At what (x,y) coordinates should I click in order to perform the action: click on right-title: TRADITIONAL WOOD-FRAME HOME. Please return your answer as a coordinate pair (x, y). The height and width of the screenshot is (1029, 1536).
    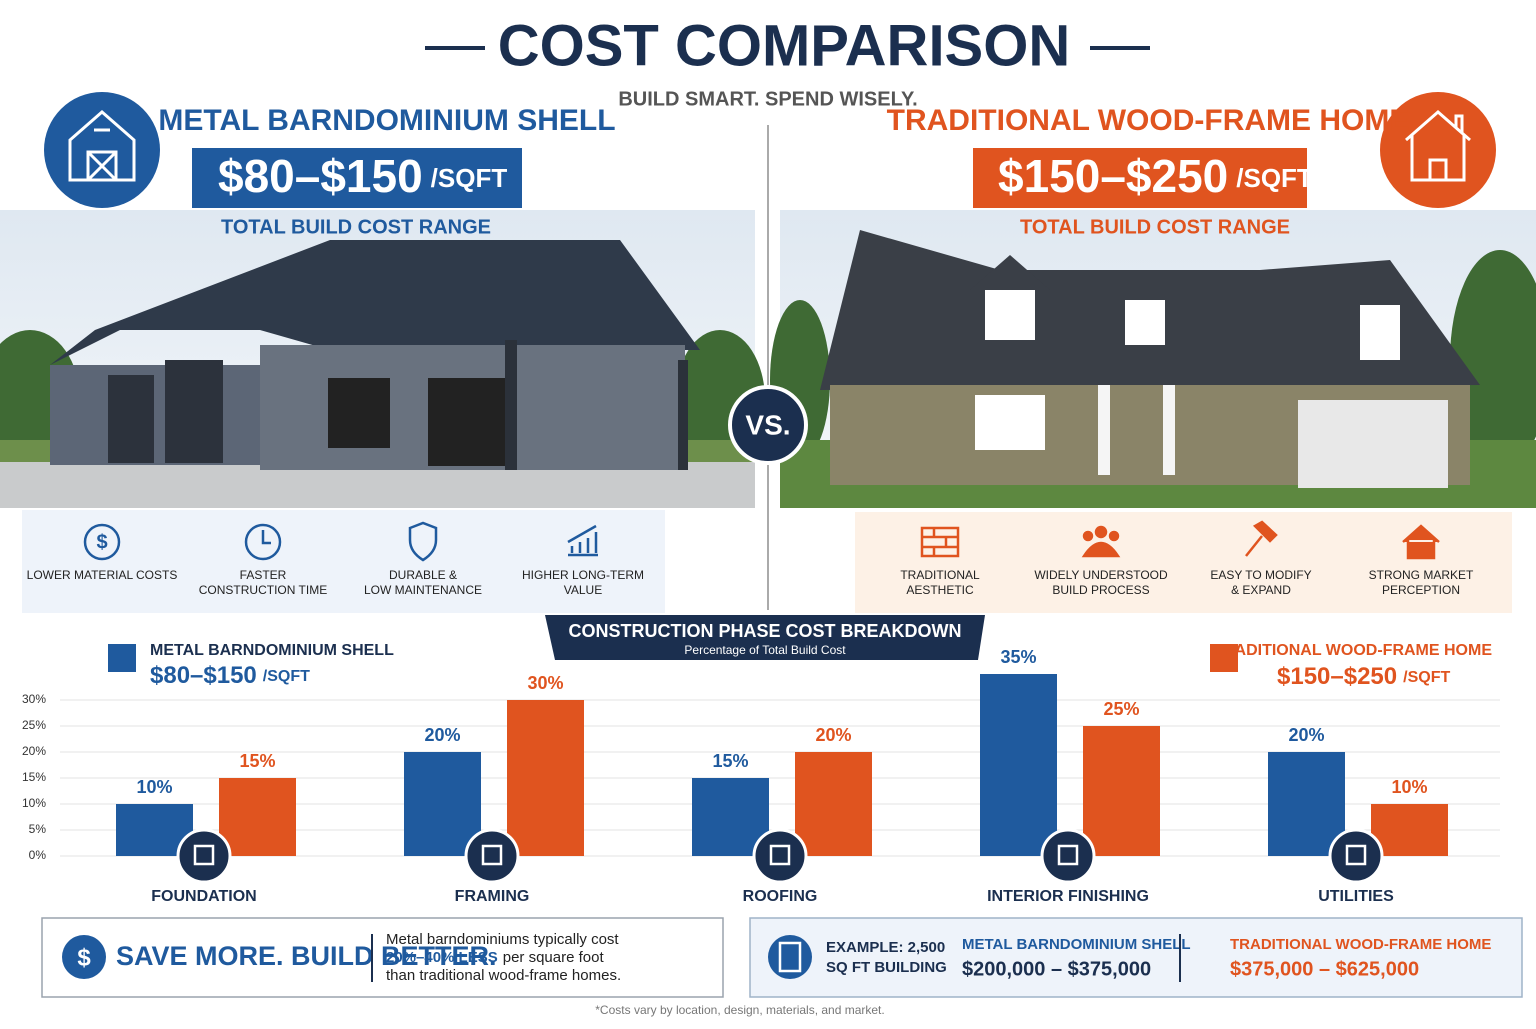
    Looking at the image, I should click on (1148, 120).